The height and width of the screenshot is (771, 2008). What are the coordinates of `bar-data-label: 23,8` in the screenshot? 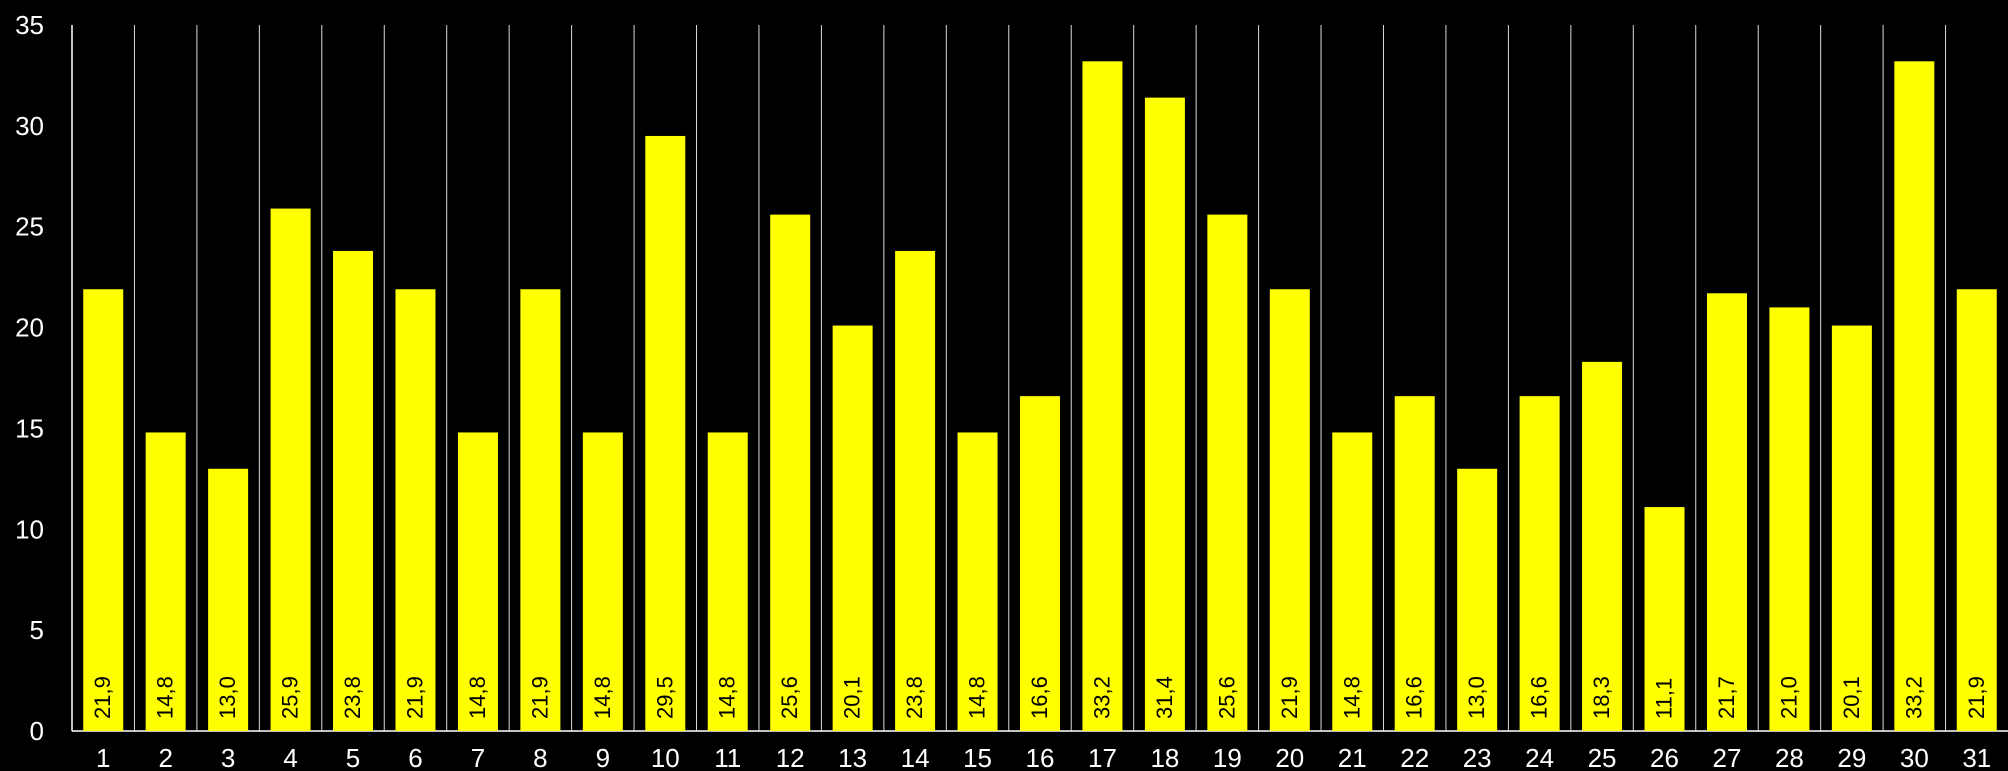 It's located at (914, 697).